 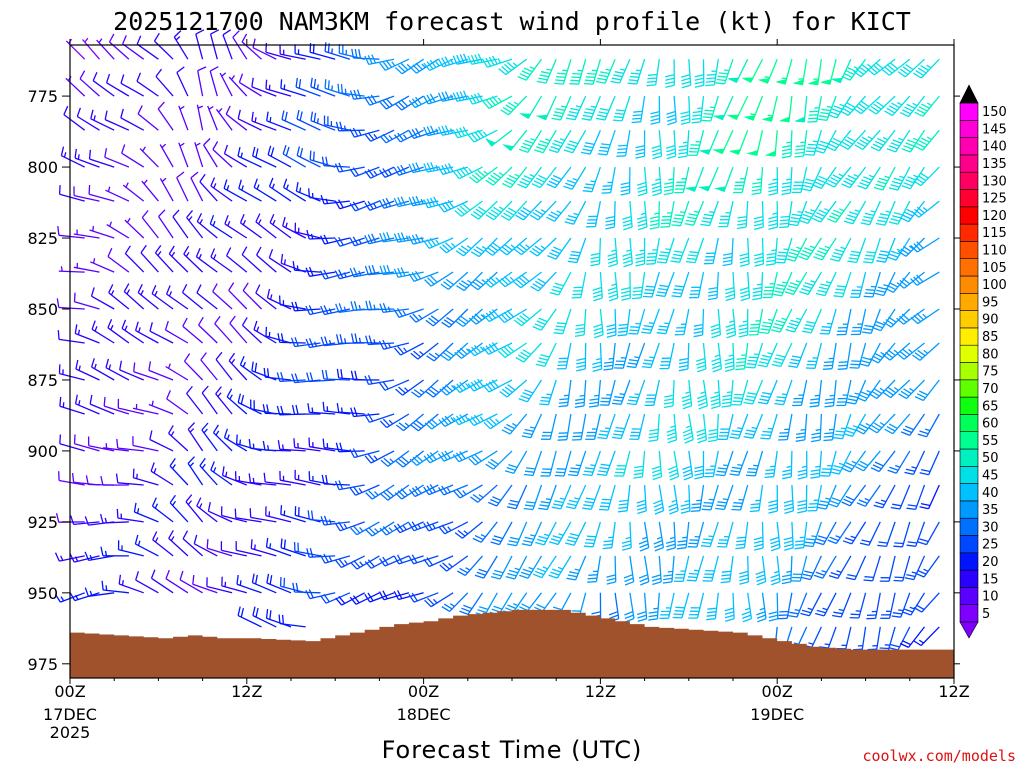 What do you see at coordinates (42, 96) in the screenshot?
I see `y-tick-label: 775` at bounding box center [42, 96].